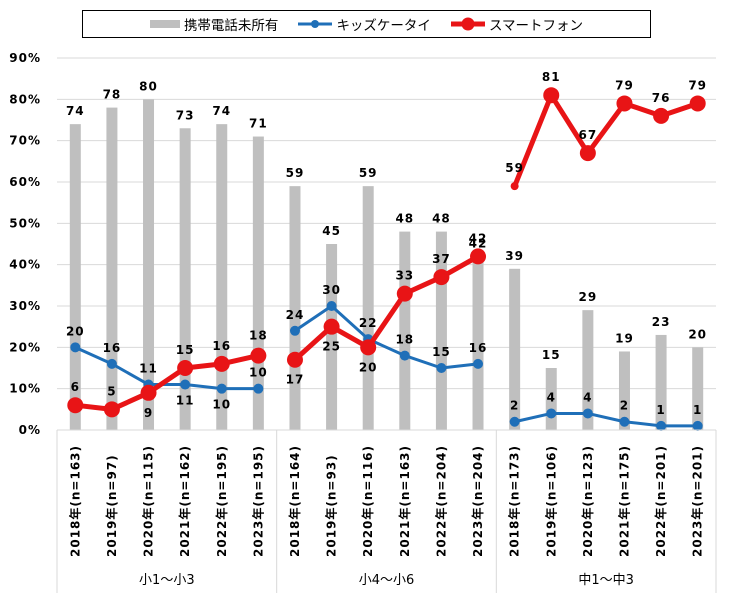 This screenshot has width=735, height=603. I want to click on smartphone-value-label: 59, so click(514, 168).